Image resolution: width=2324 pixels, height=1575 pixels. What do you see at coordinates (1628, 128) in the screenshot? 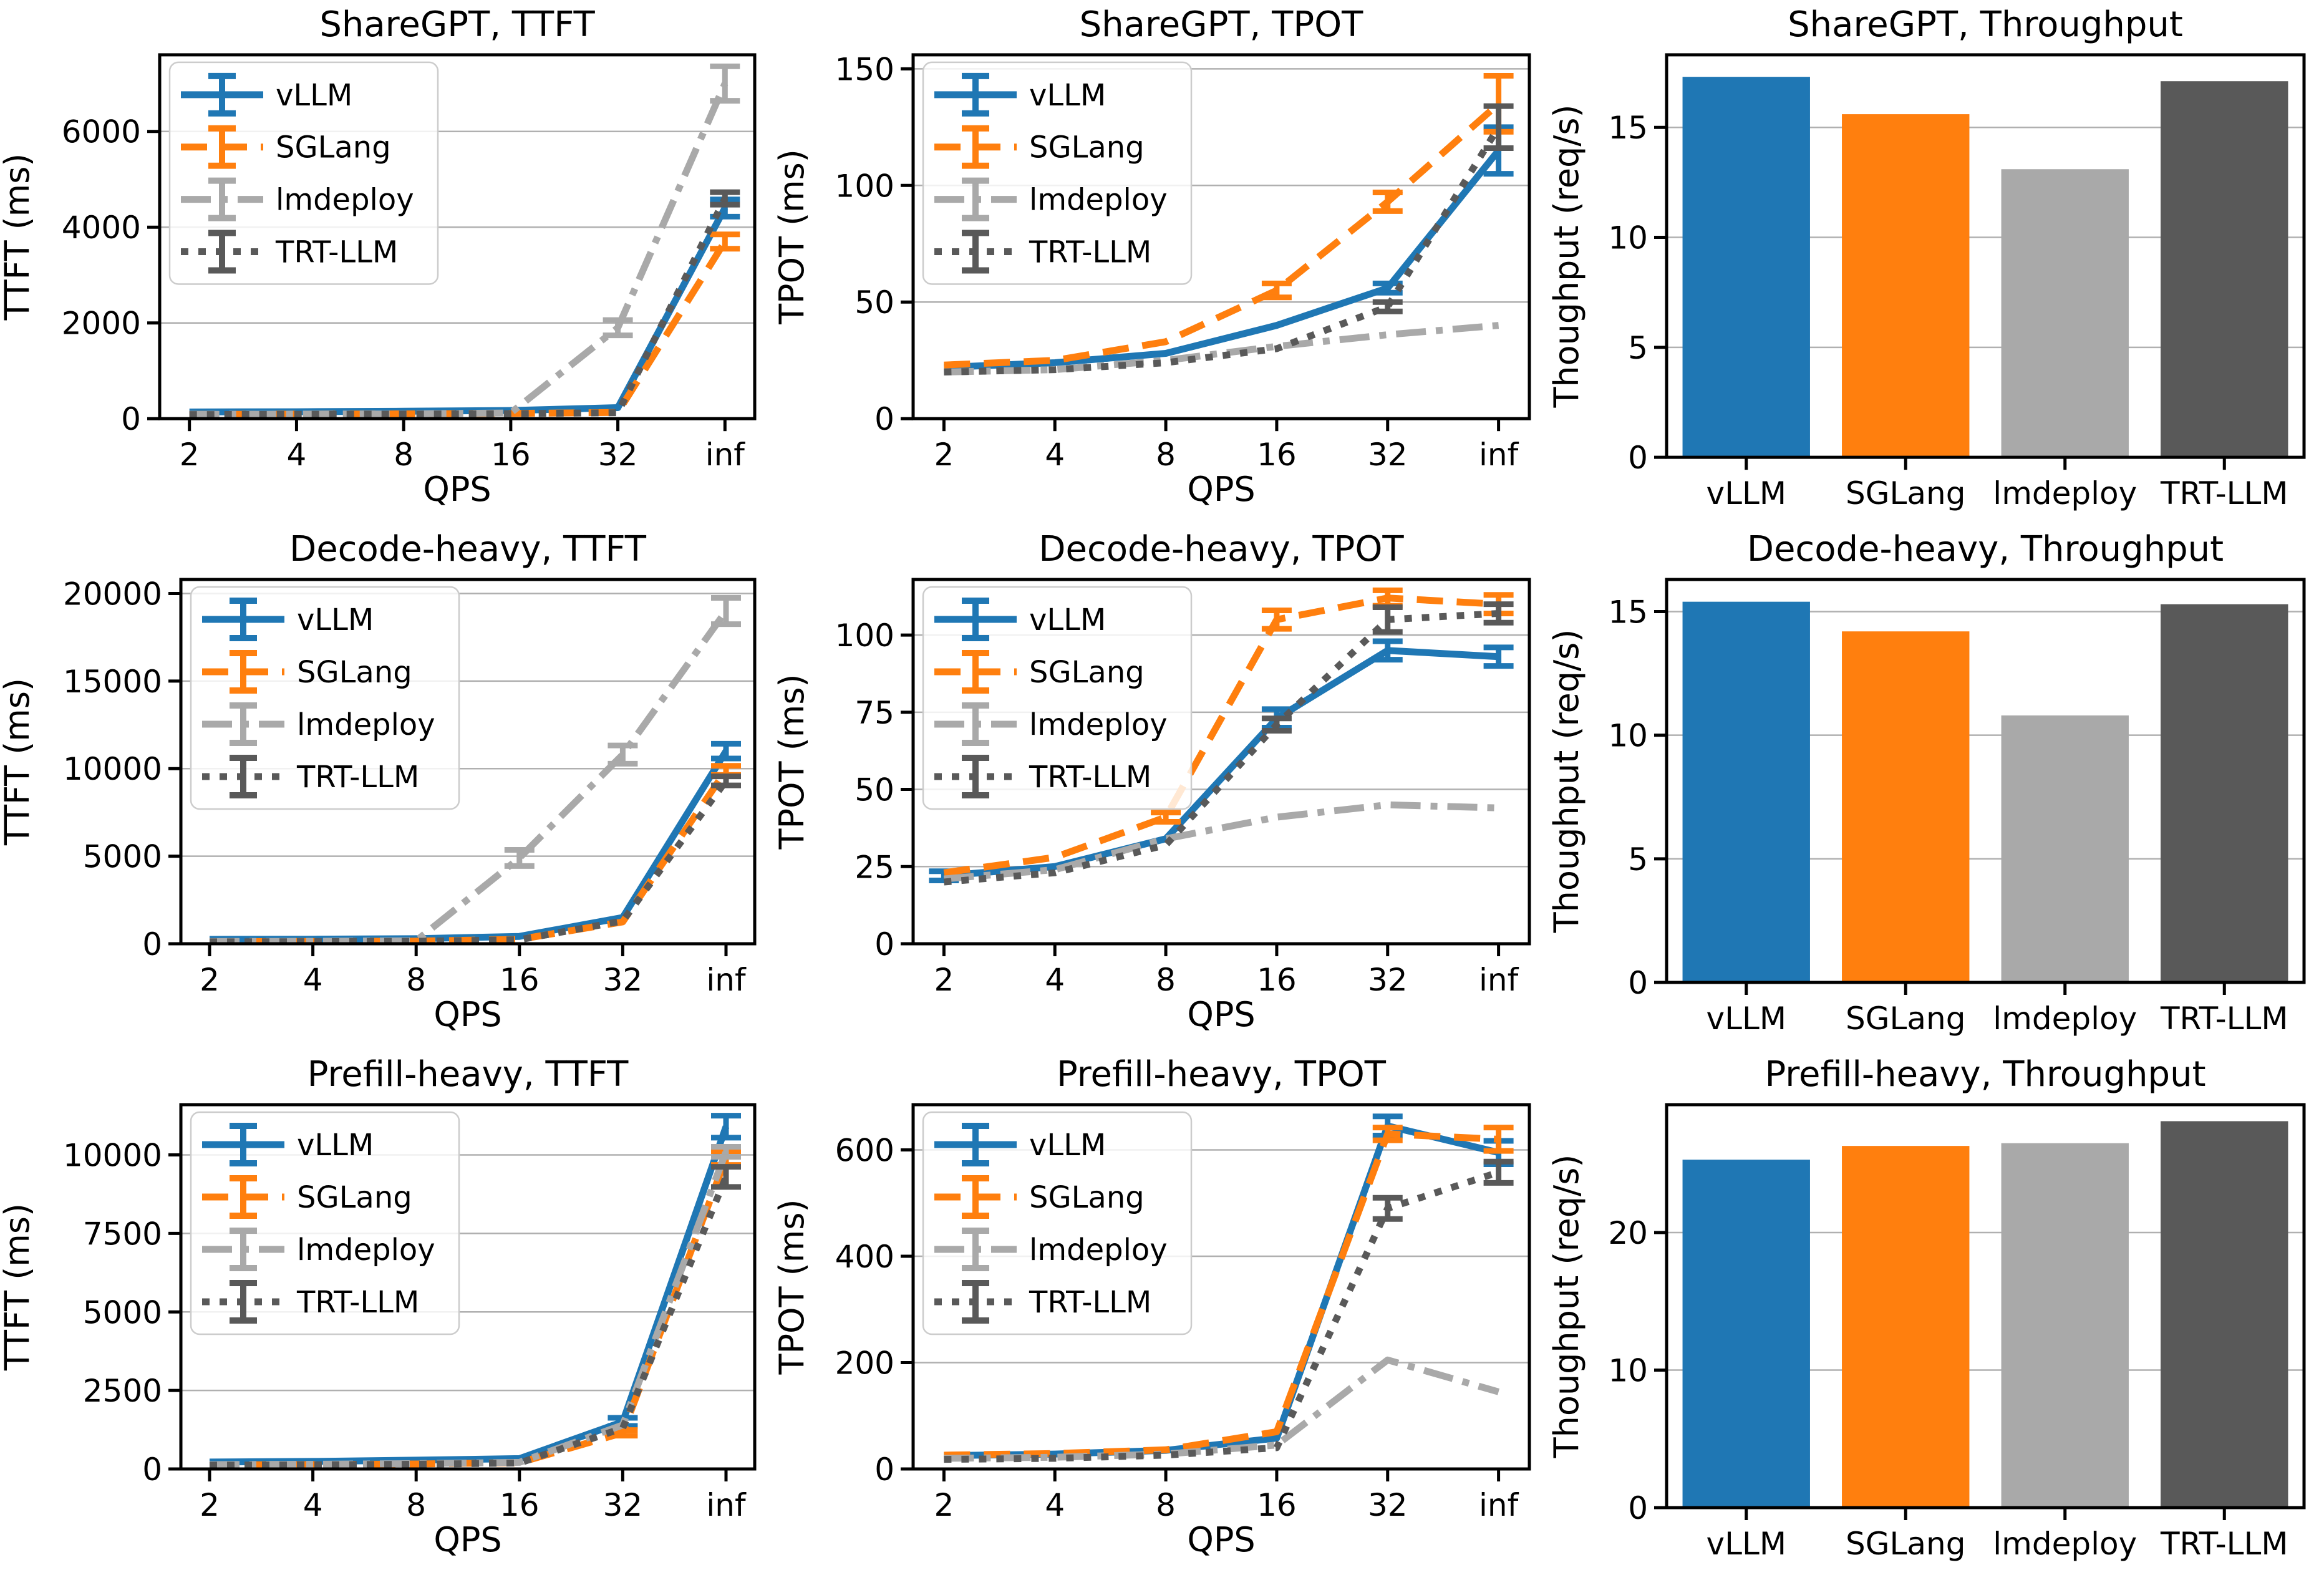
I see `y-tick-label: 15` at bounding box center [1628, 128].